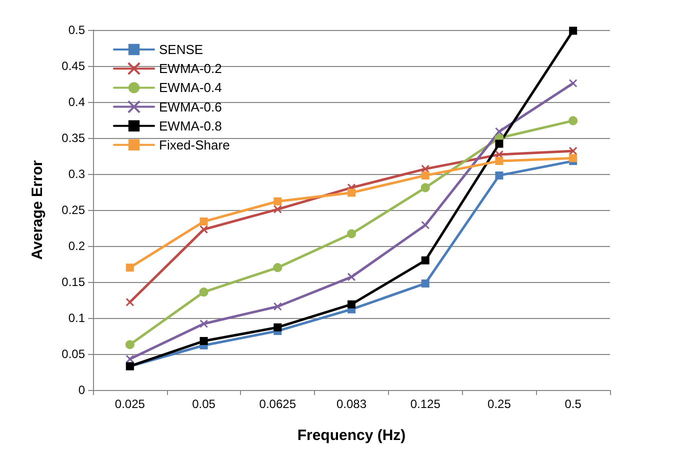 The image size is (697, 460). What do you see at coordinates (82, 390) in the screenshot?
I see `y-tick-label: 0` at bounding box center [82, 390].